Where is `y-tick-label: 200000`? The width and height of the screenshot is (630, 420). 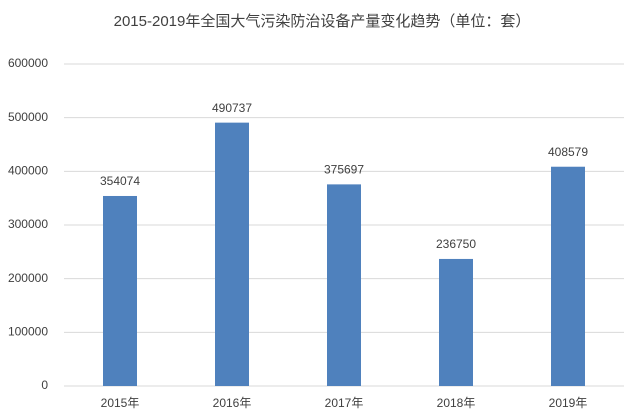
y-tick-label: 200000 is located at coordinates (28, 278).